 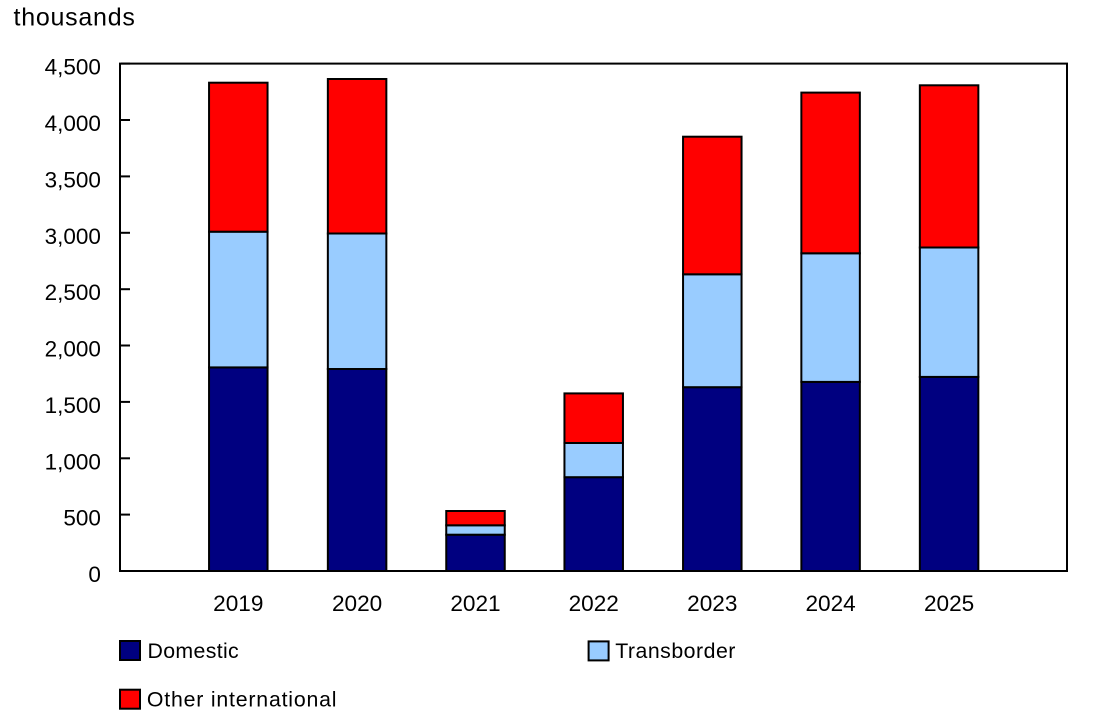 What do you see at coordinates (242, 700) in the screenshot?
I see `svg-text: Other international` at bounding box center [242, 700].